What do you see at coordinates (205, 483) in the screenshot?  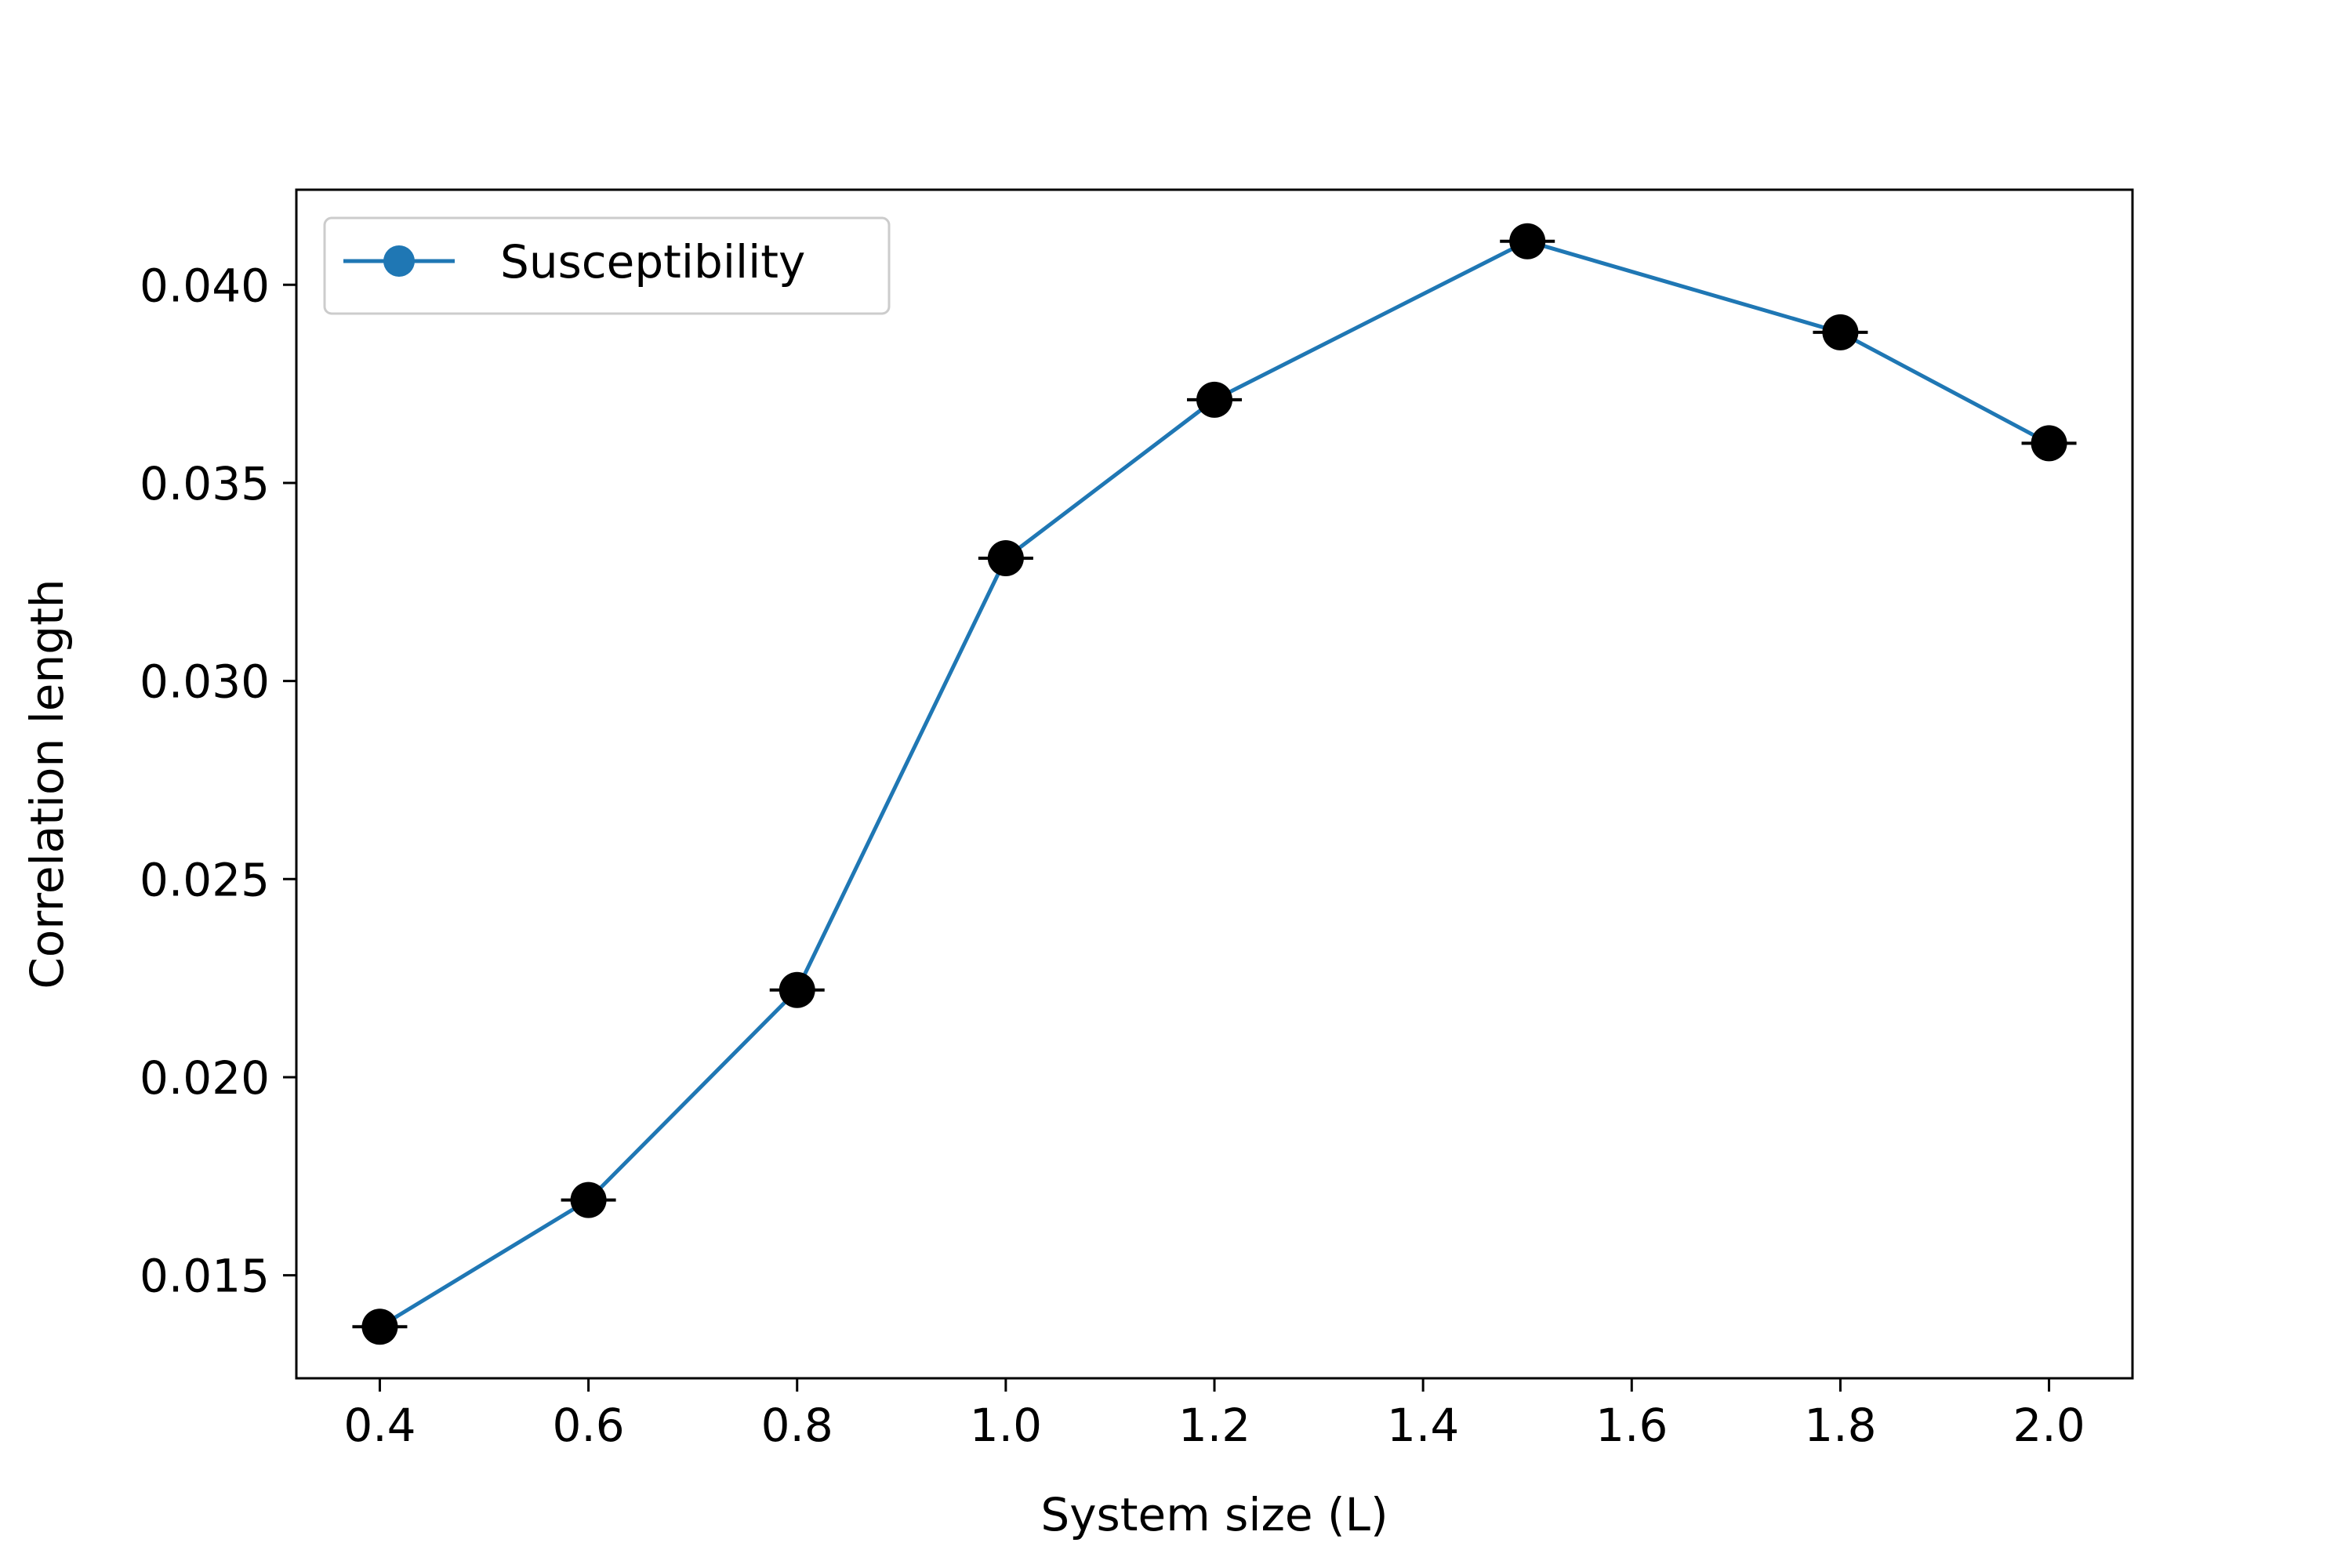 I see `y-tick-label: 0.035` at bounding box center [205, 483].